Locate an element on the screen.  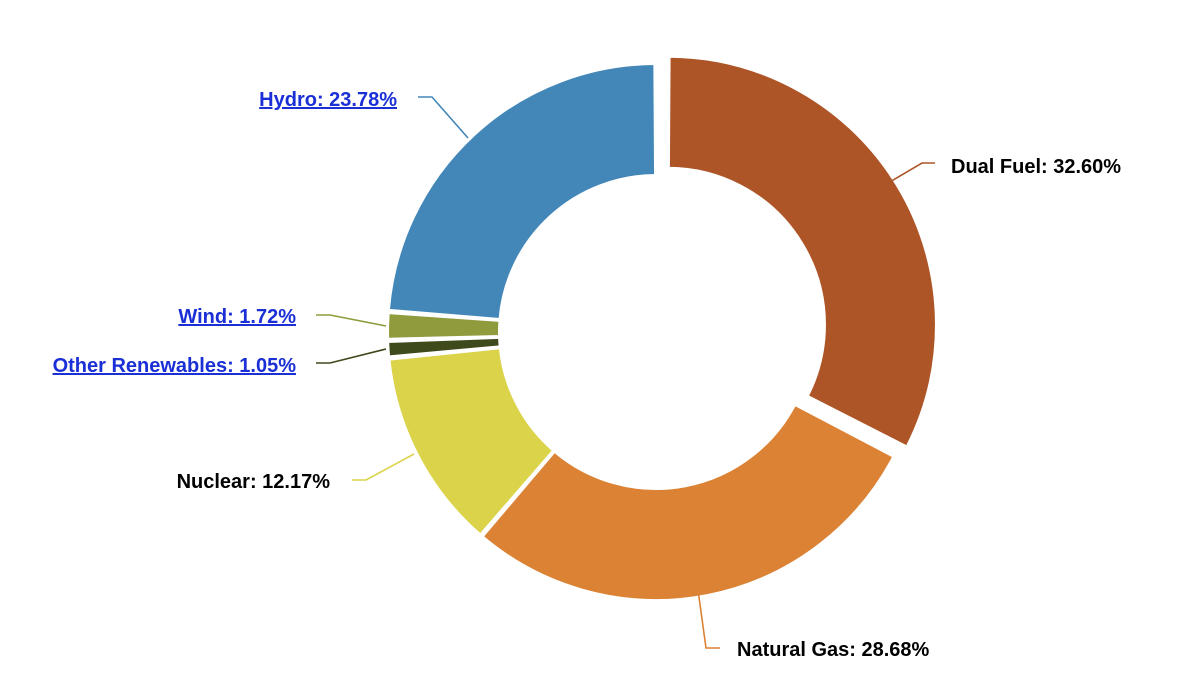
data-label-wind: Wind: 1.72% is located at coordinates (237, 317).